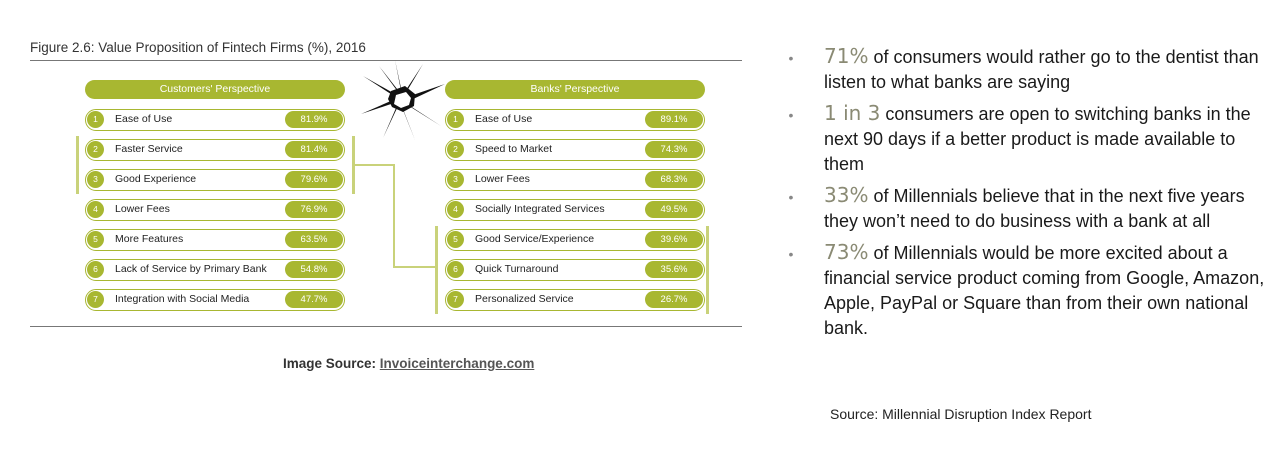 The image size is (1284, 474). What do you see at coordinates (575, 180) in the screenshot?
I see `bank-row: 3 Lower Fees 68.3%` at bounding box center [575, 180].